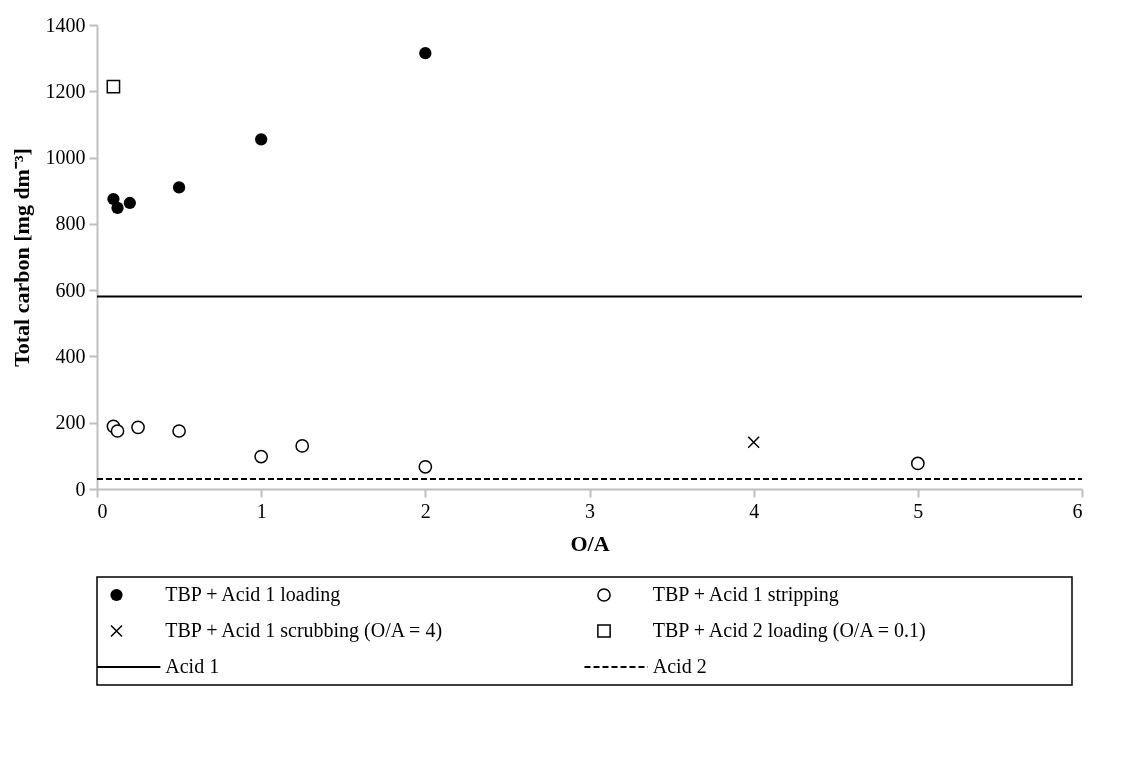 The height and width of the screenshot is (776, 1148). Describe the element at coordinates (261, 510) in the screenshot. I see `x-tick-label: 1` at that location.